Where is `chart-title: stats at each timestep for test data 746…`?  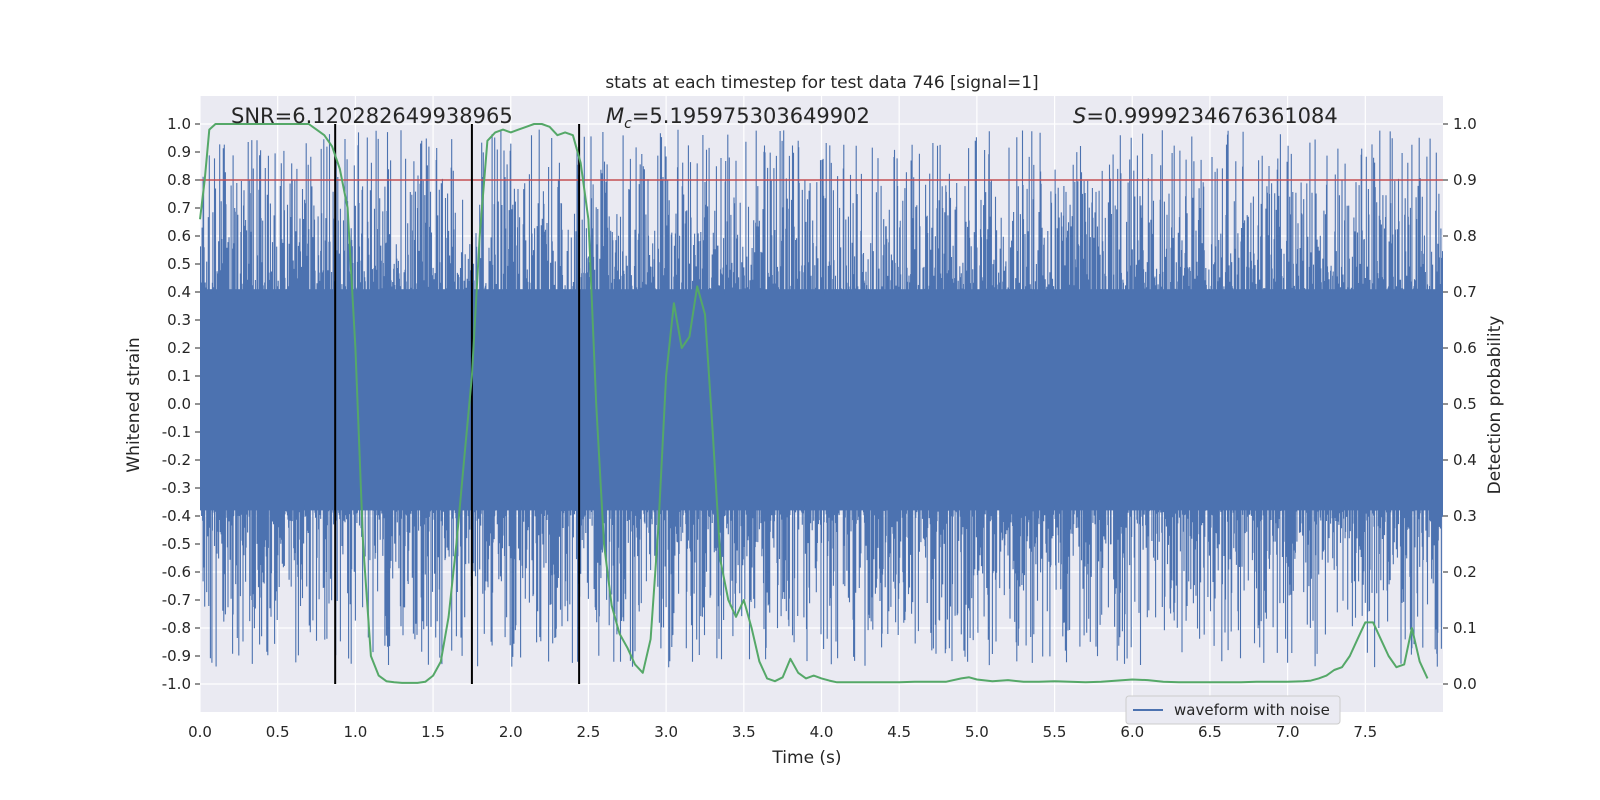
chart-title: stats at each timestep for test data 746… is located at coordinates (821, 83).